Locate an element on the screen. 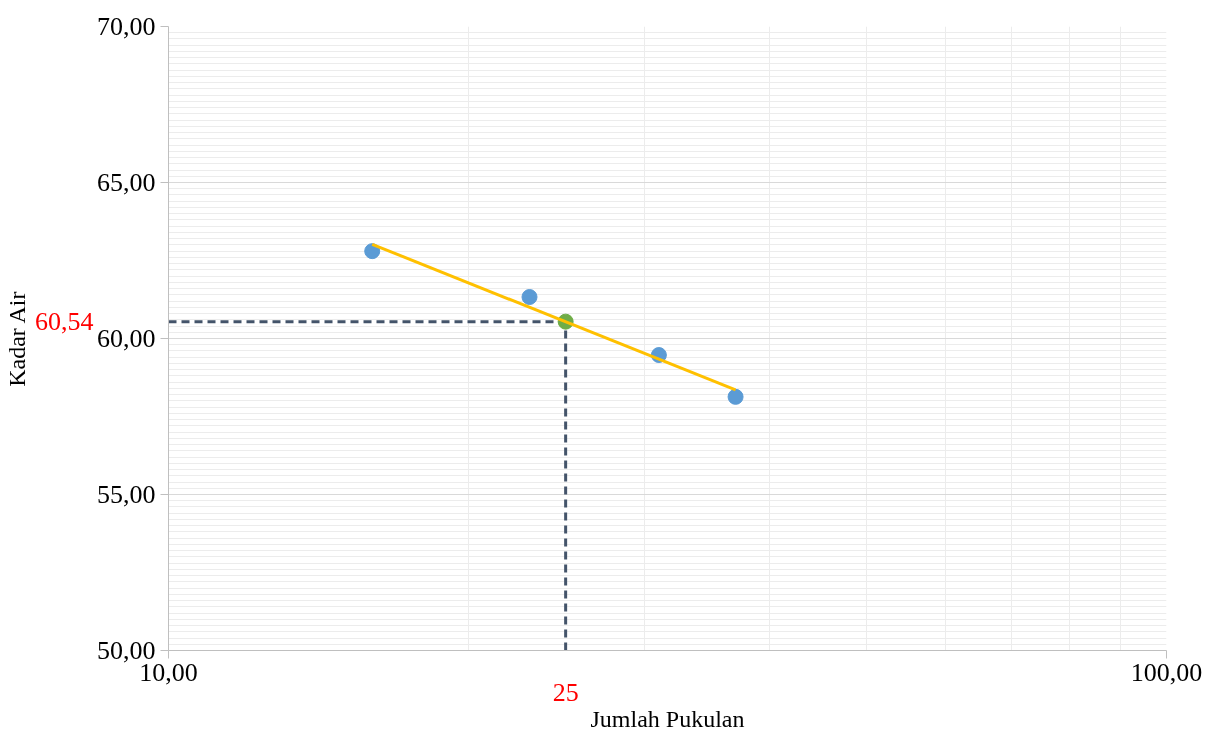  y-tick-label: 60,00 is located at coordinates (126, 338).